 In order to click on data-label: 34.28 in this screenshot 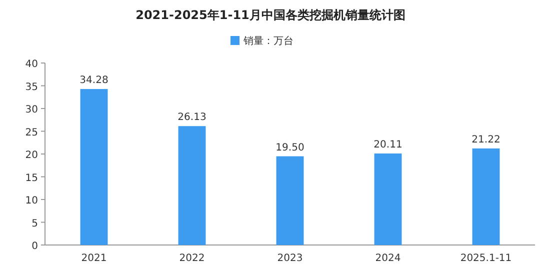, I will do `click(94, 80)`.